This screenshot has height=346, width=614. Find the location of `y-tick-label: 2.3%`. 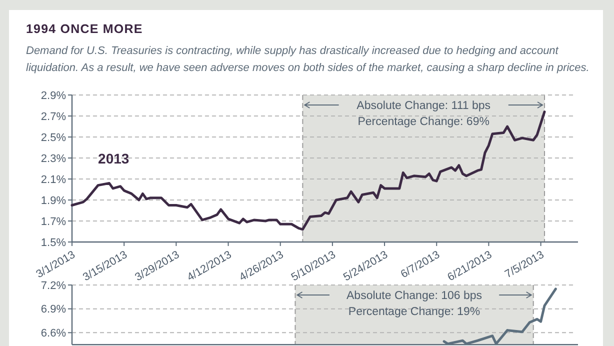

y-tick-label: 2.3% is located at coordinates (53, 158).